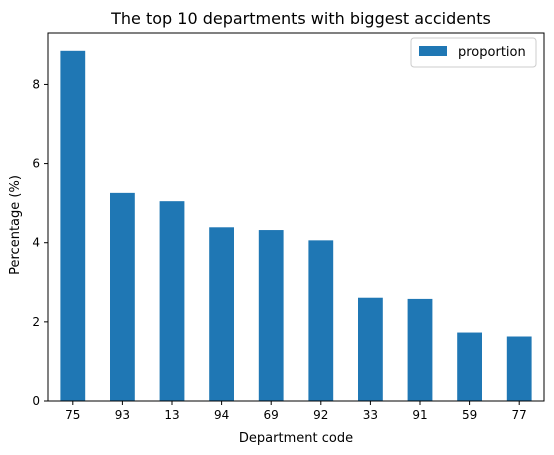 Image resolution: width=554 pixels, height=455 pixels. I want to click on x-tick-label: 69, so click(271, 415).